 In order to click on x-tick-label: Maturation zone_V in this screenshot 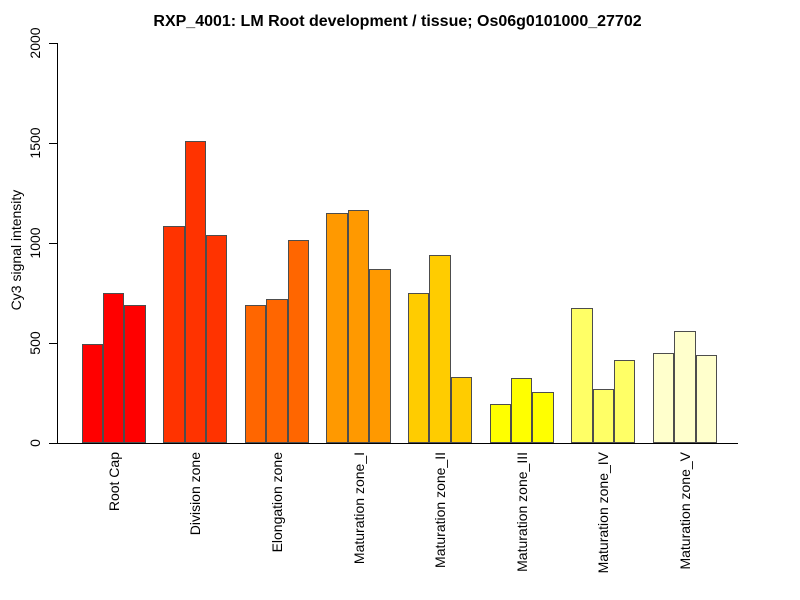, I will do `click(684, 511)`.